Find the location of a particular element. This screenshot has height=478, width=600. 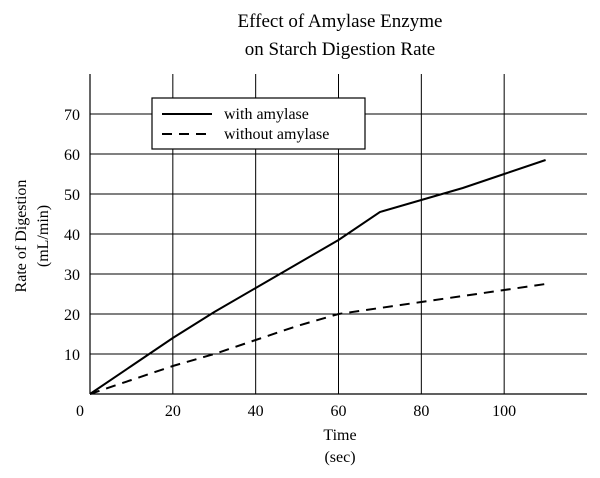

x-tick-label: 100 is located at coordinates (504, 411).